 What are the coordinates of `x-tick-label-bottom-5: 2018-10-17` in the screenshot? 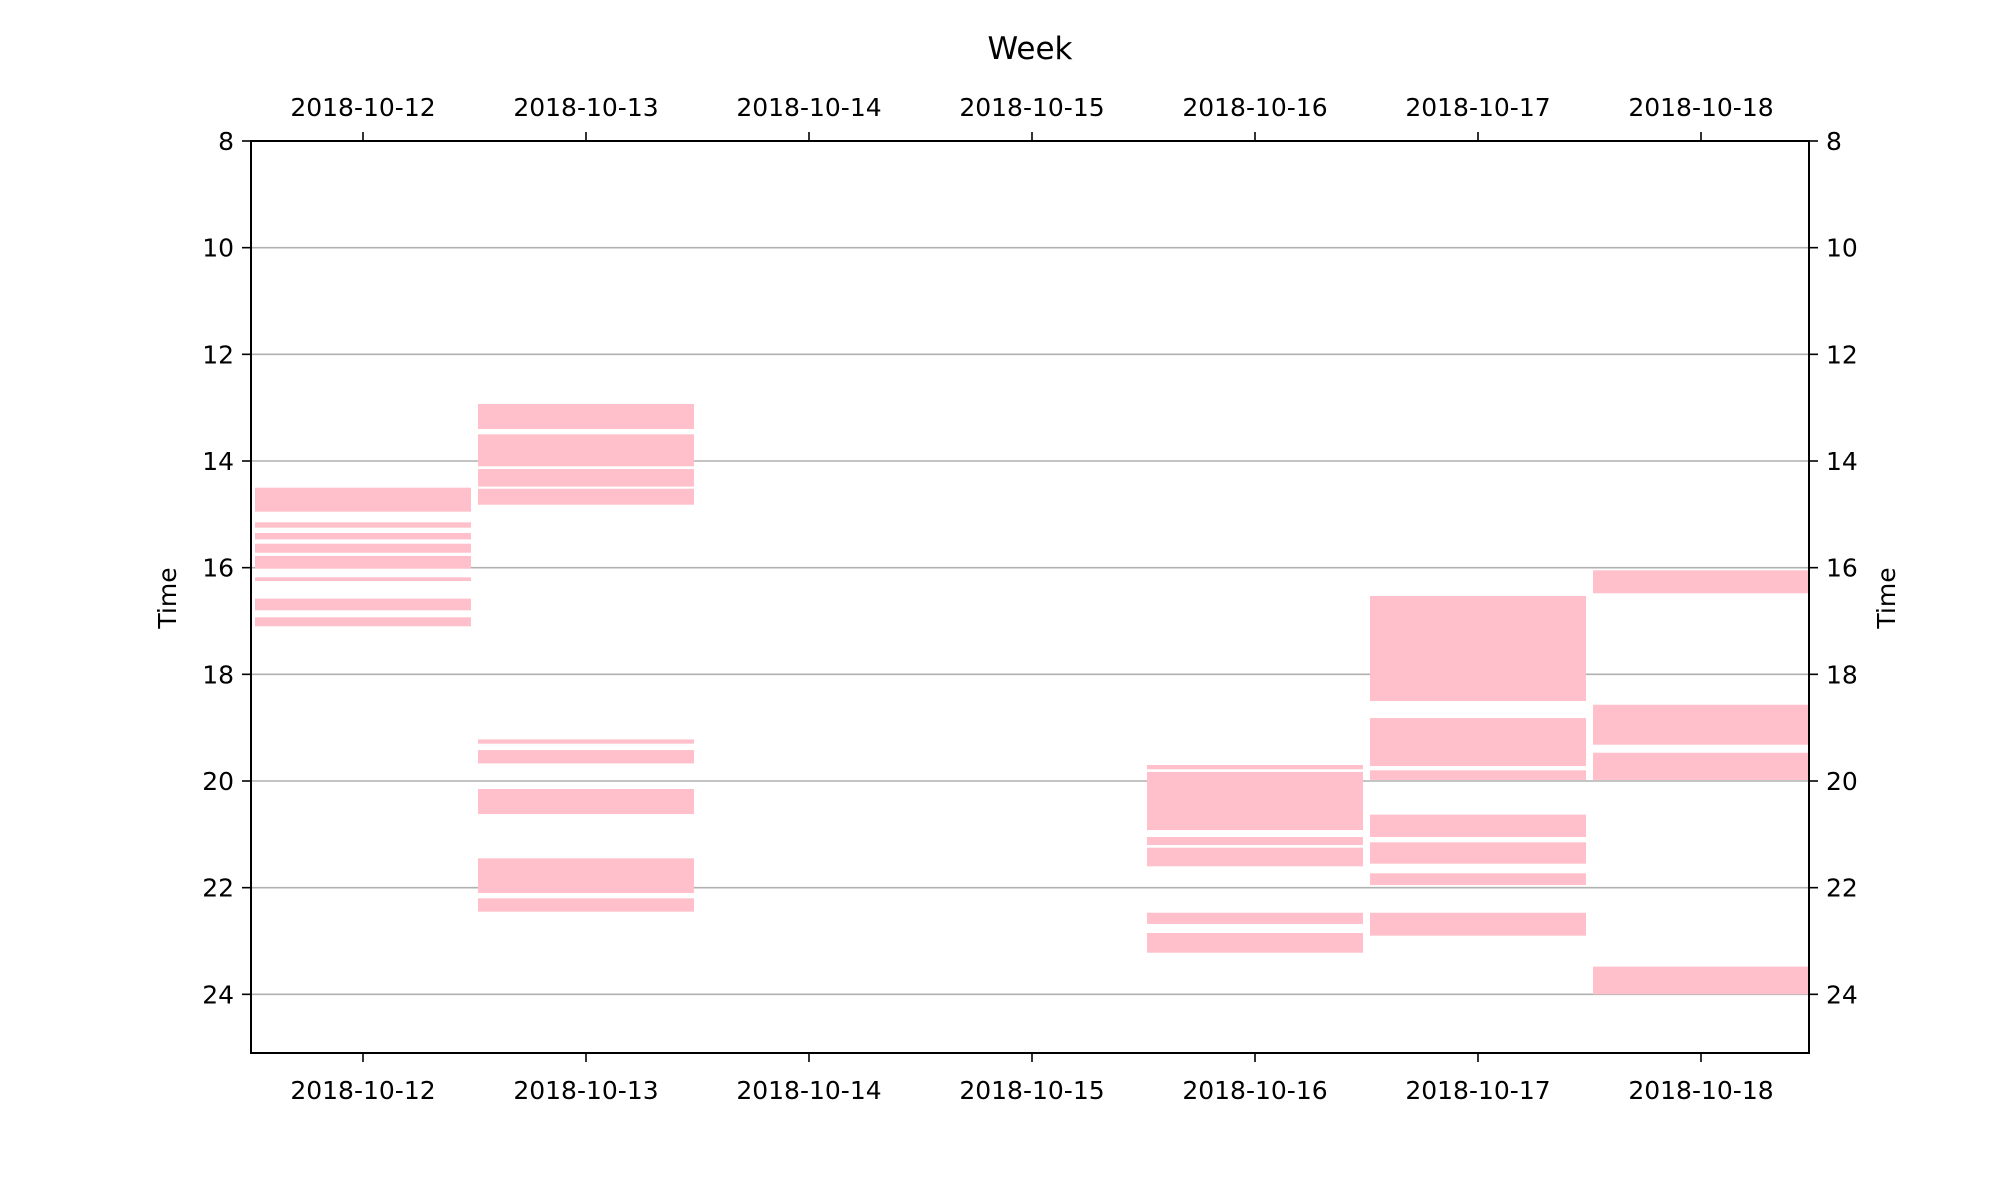 It's located at (1477, 1090).